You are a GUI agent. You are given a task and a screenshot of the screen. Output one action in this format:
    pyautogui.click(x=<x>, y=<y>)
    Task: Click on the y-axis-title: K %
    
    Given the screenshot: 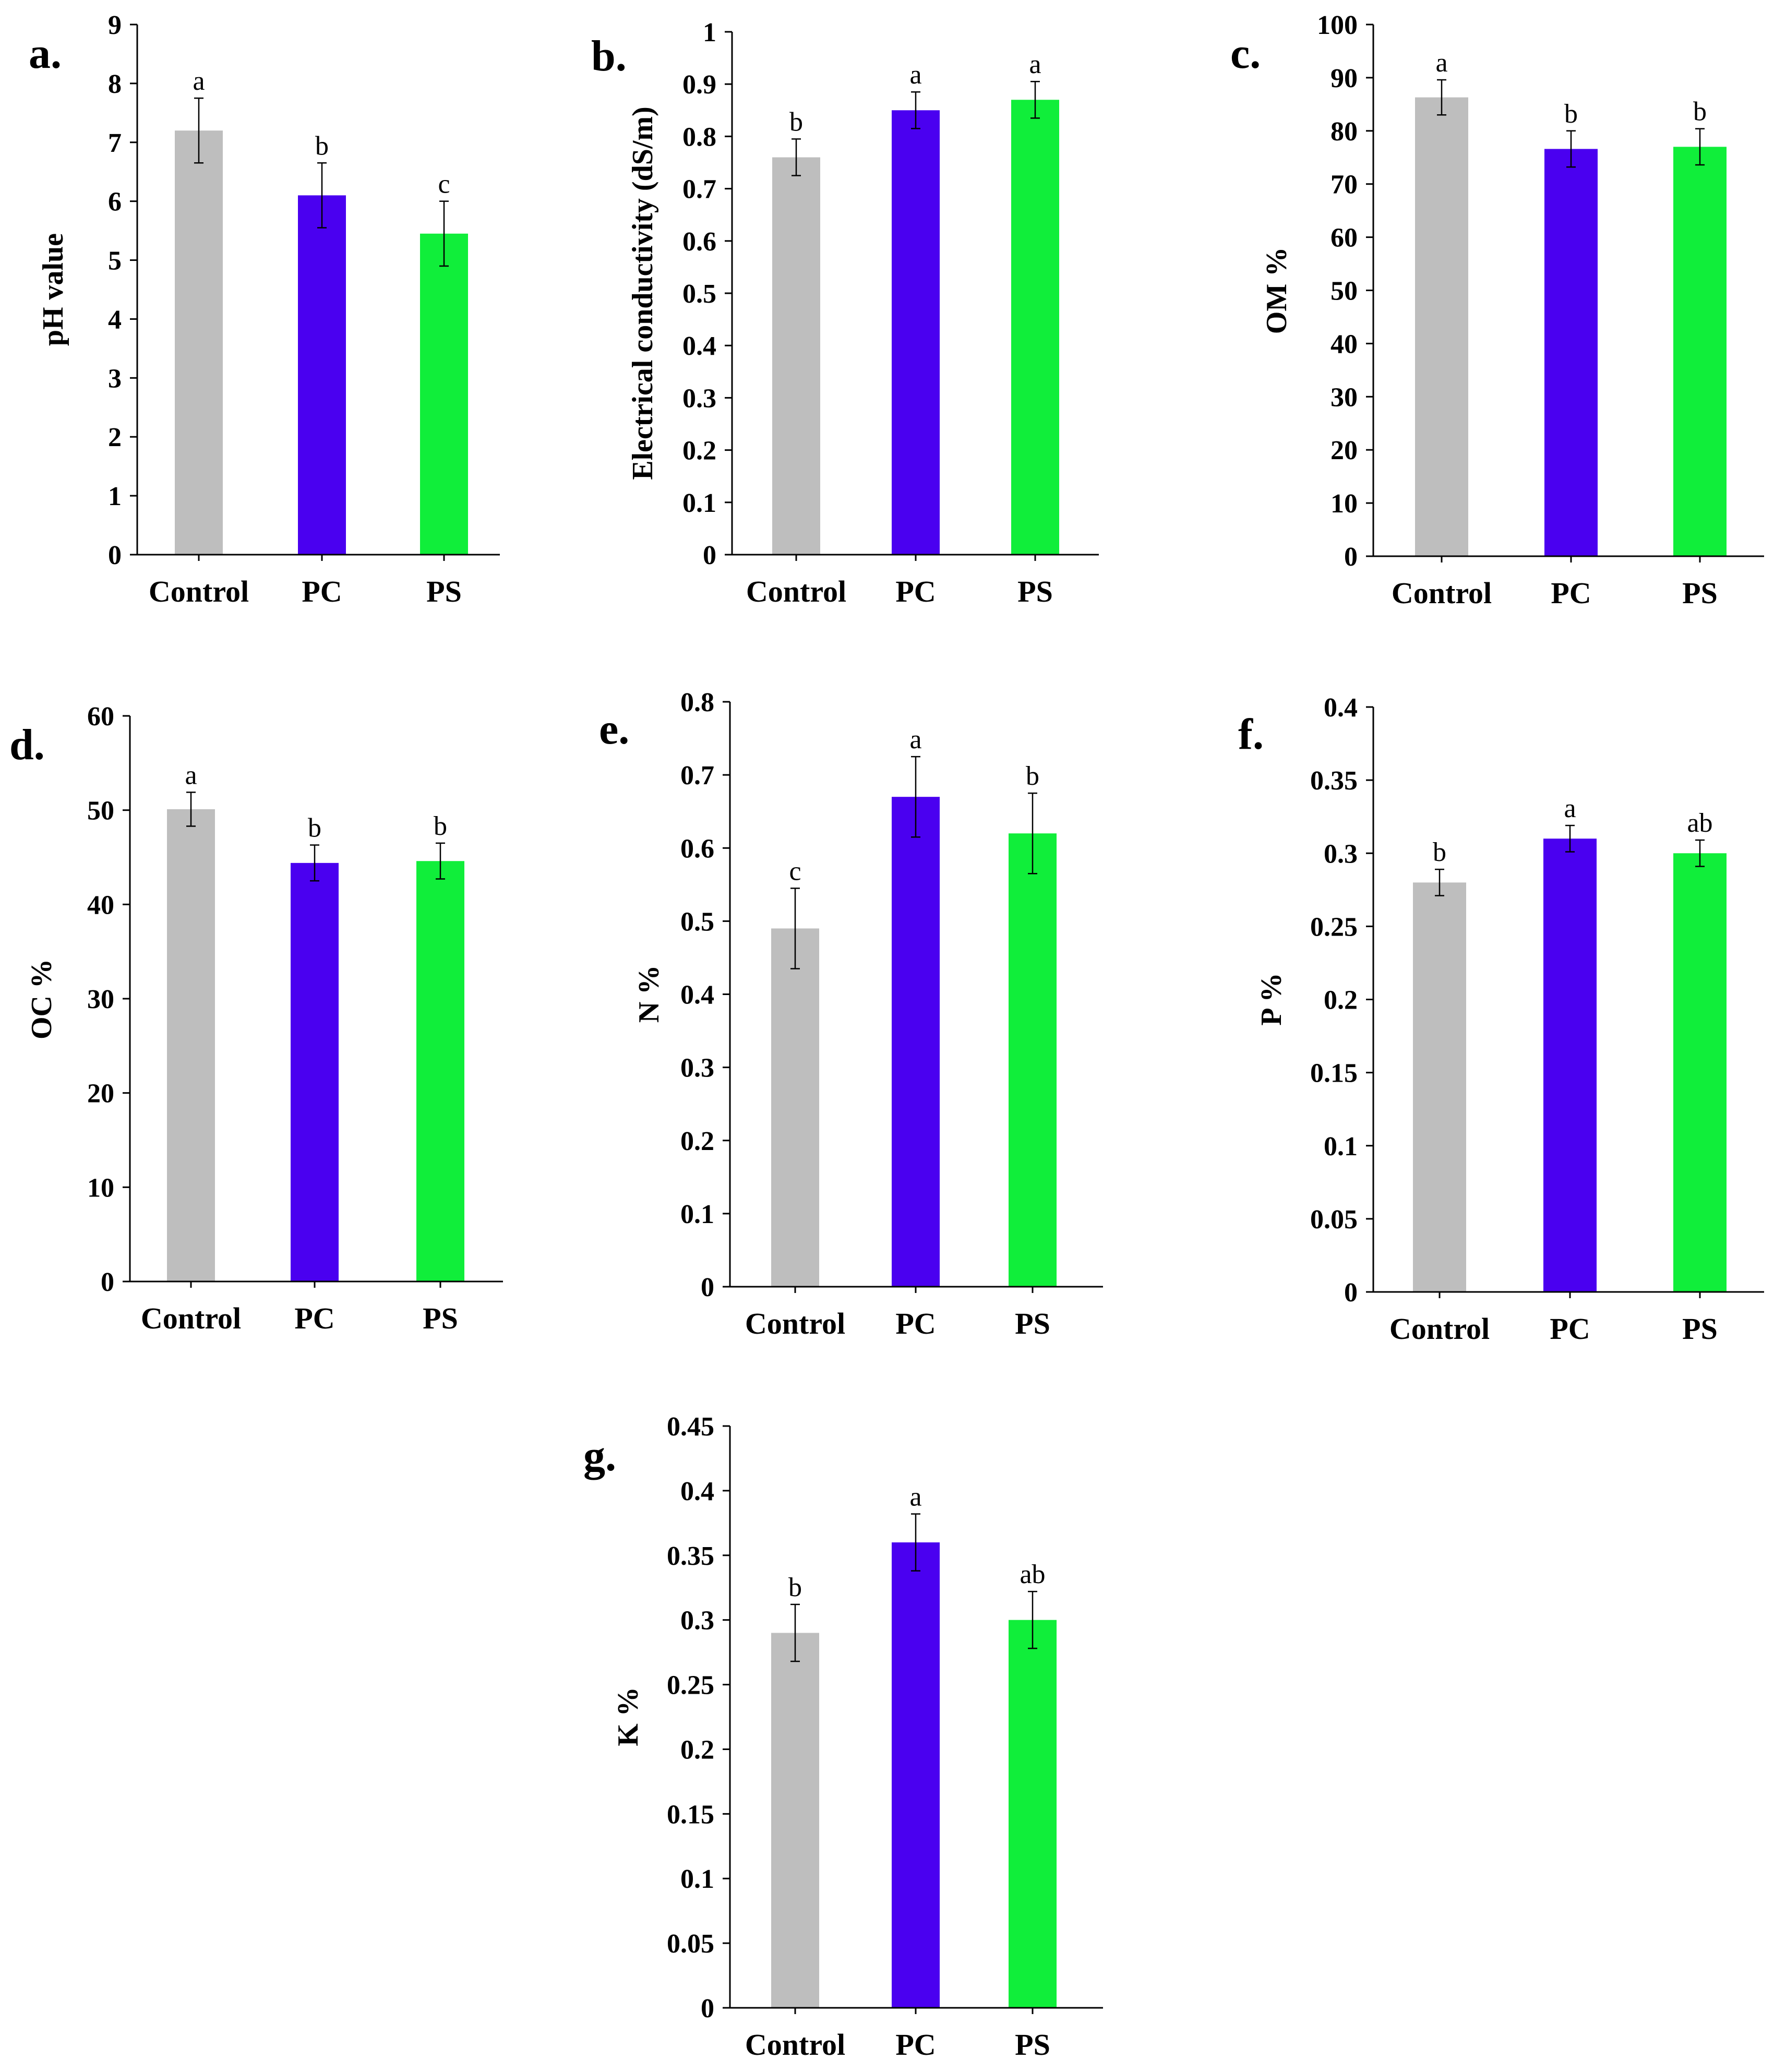 What is the action you would take?
    pyautogui.click(x=628, y=1716)
    